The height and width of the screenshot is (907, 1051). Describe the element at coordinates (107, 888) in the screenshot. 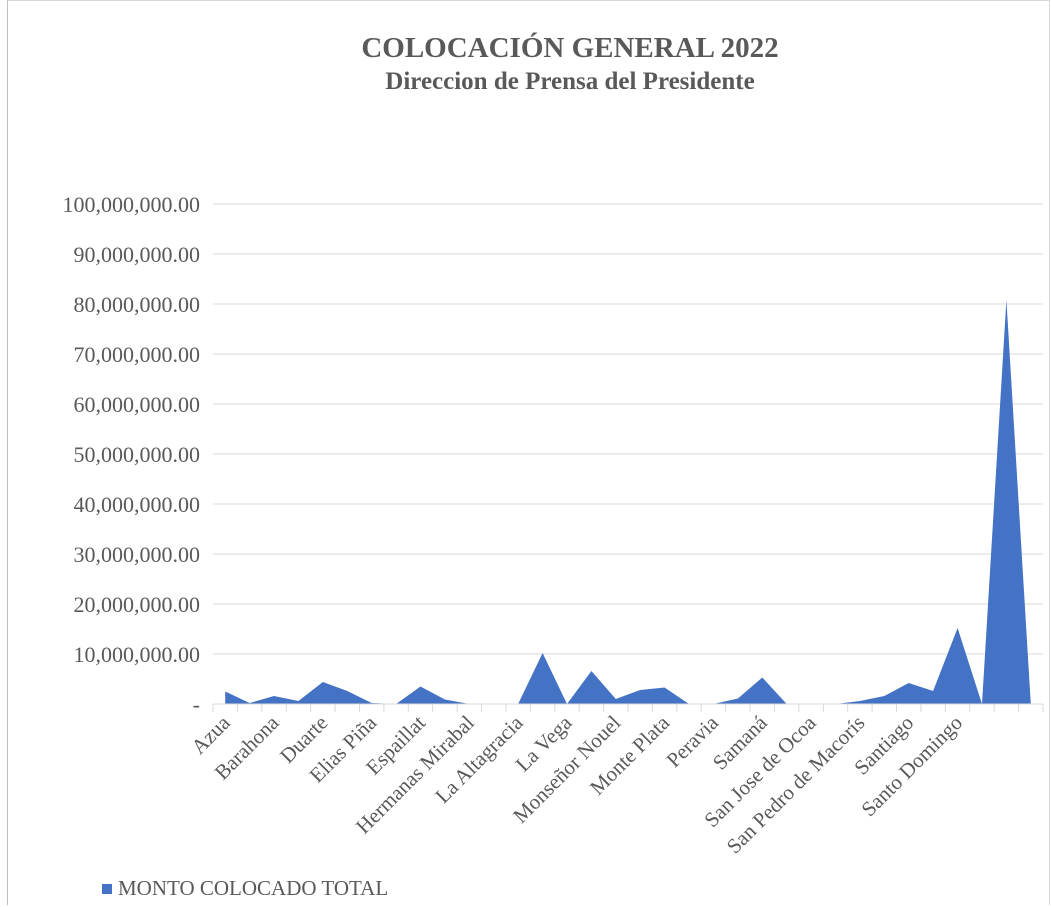

I see `legend-swatch` at that location.